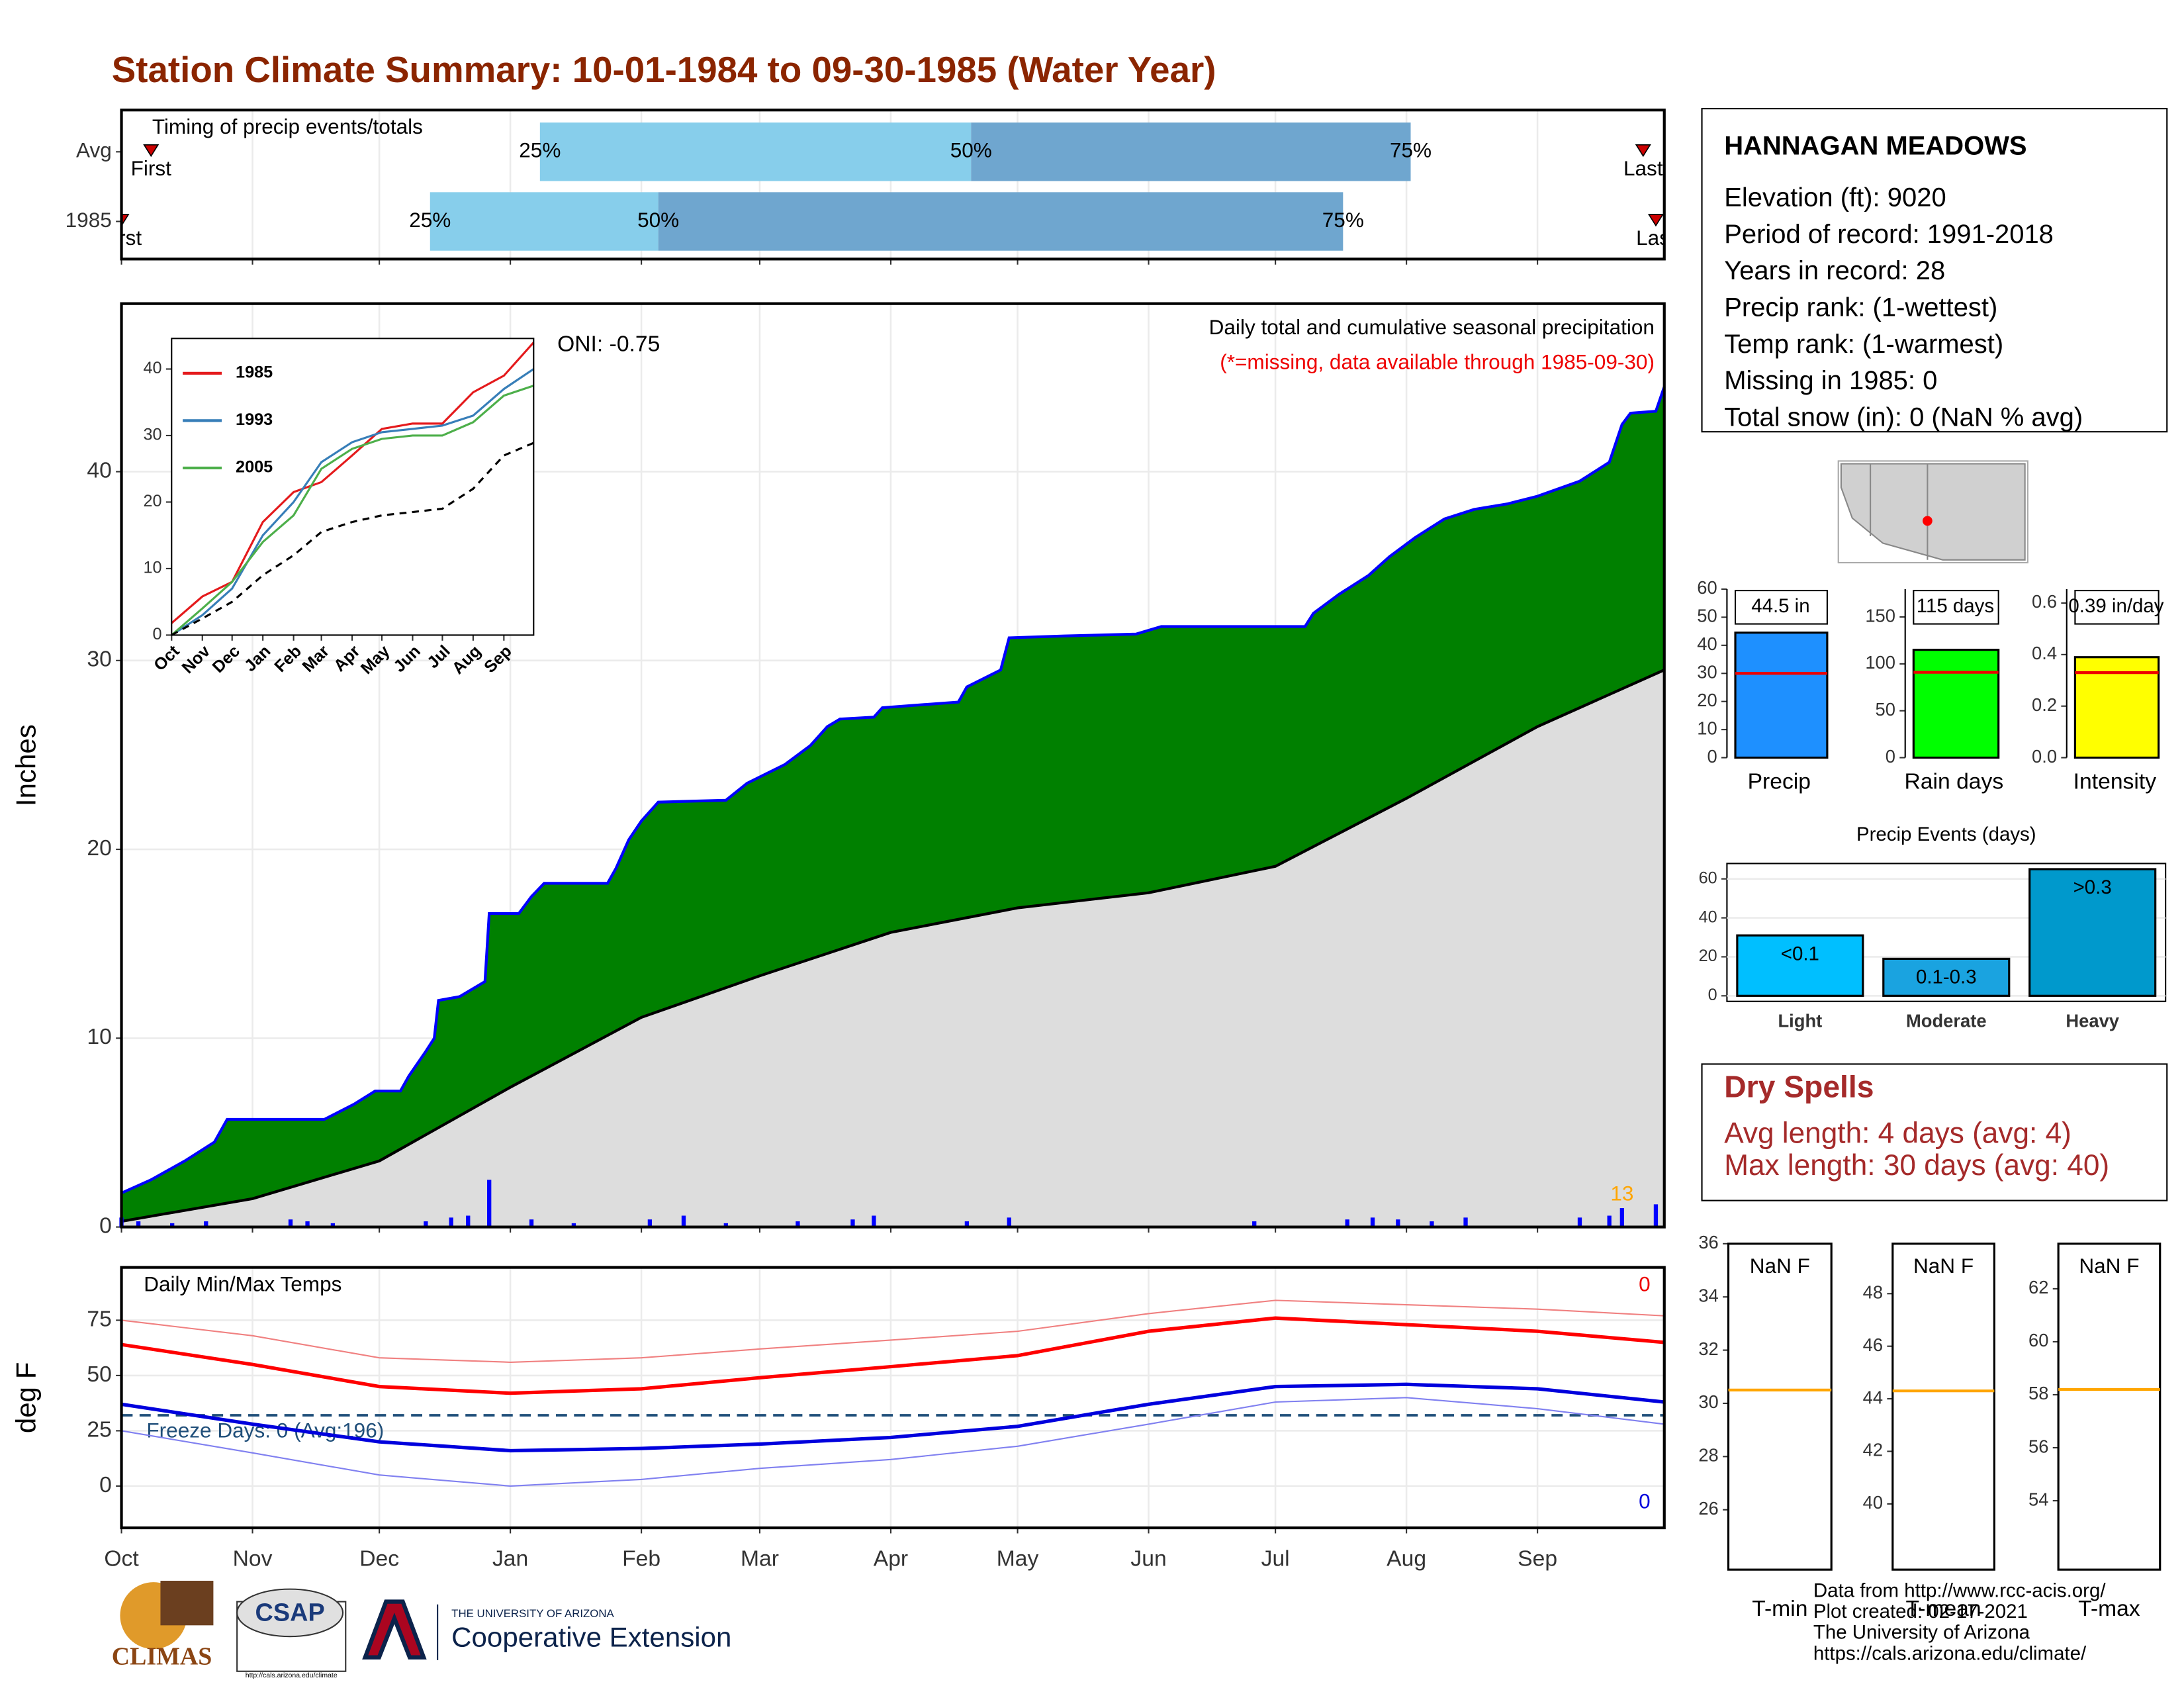 The width and height of the screenshot is (2184, 1688). I want to click on inset-background, so click(353, 486).